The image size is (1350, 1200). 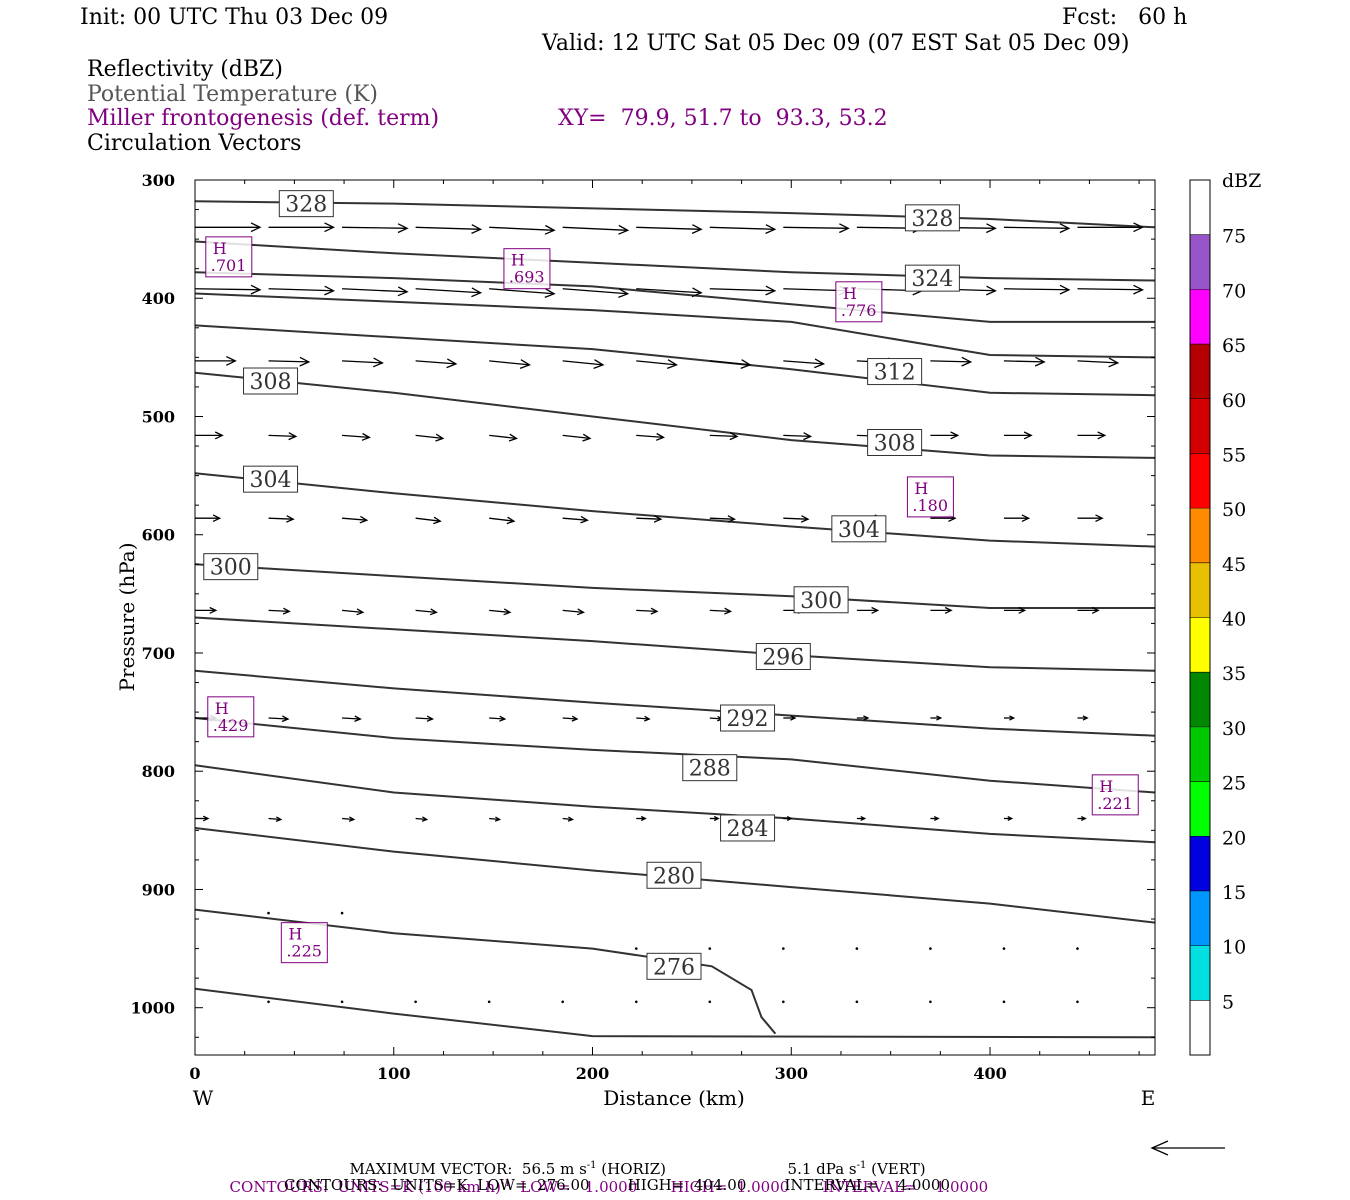 What do you see at coordinates (365, 1187) in the screenshot?
I see `contours-fg-units: CONTOURS: UNITS=K (100 km h)` at bounding box center [365, 1187].